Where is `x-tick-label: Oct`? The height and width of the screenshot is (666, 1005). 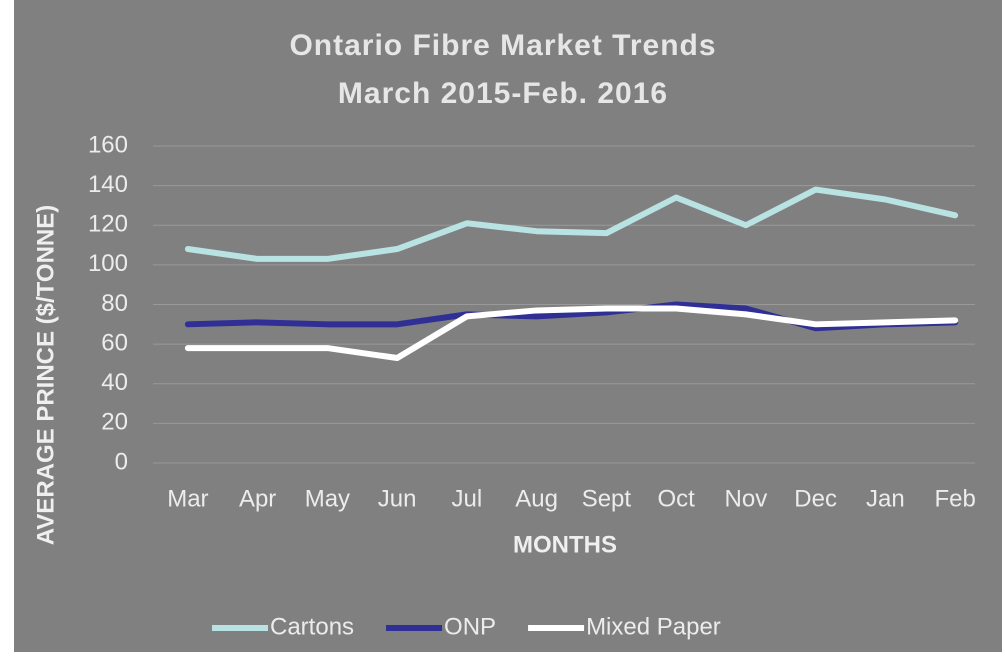 x-tick-label: Oct is located at coordinates (676, 498).